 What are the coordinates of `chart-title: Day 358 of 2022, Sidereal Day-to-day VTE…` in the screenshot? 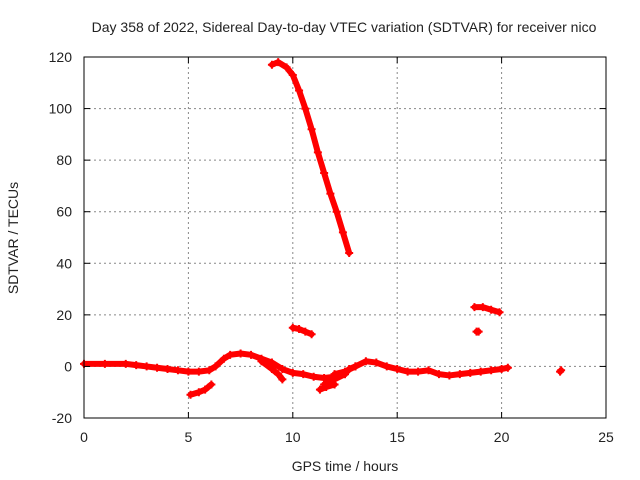 It's located at (344, 27).